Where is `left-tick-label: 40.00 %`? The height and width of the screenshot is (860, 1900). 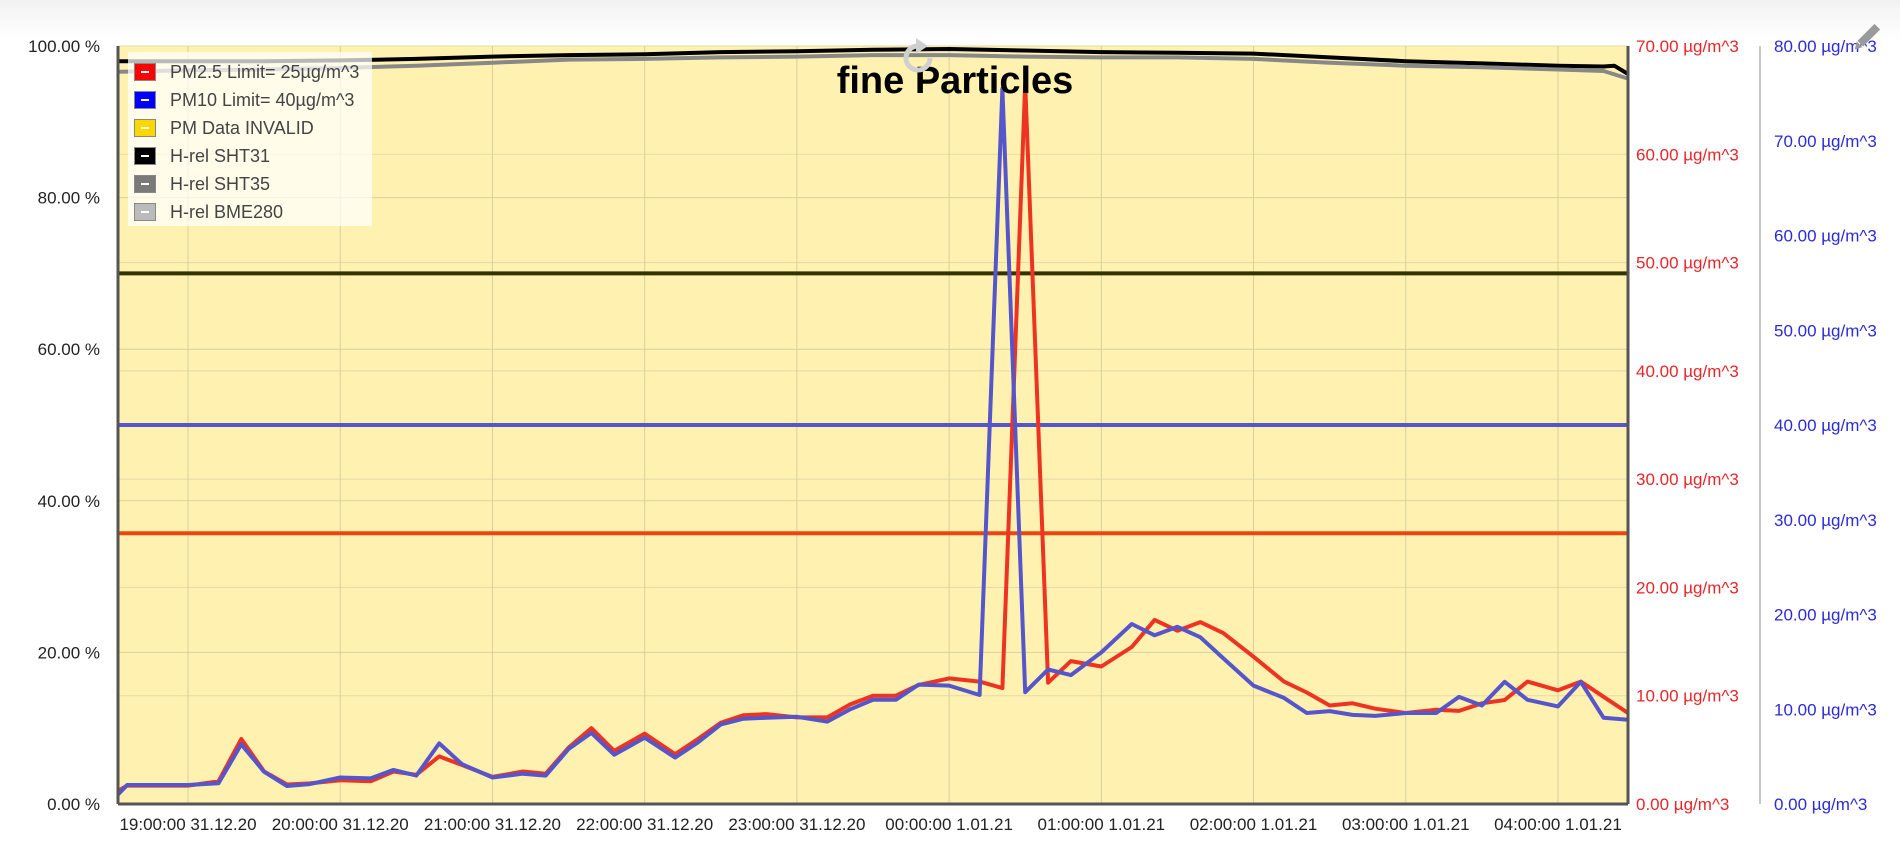 left-tick-label: 40.00 % is located at coordinates (69, 501).